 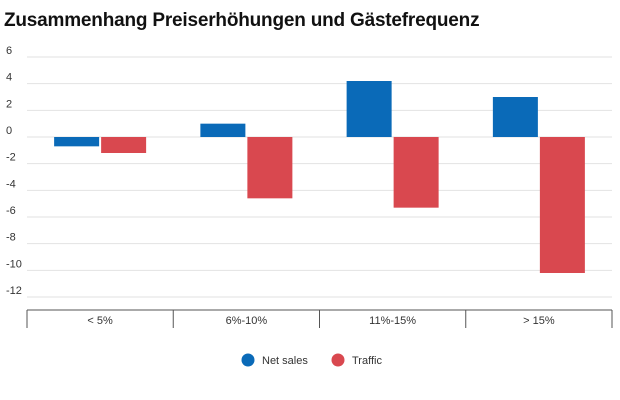 What do you see at coordinates (539, 321) in the screenshot?
I see `x-tick-label: > 15%` at bounding box center [539, 321].